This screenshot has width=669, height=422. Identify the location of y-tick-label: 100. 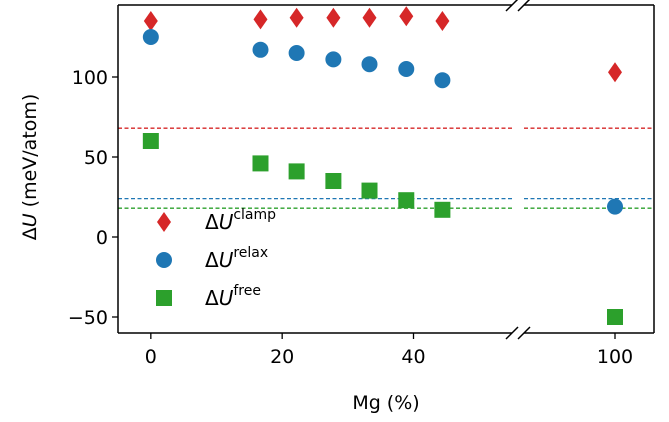
(90, 78).